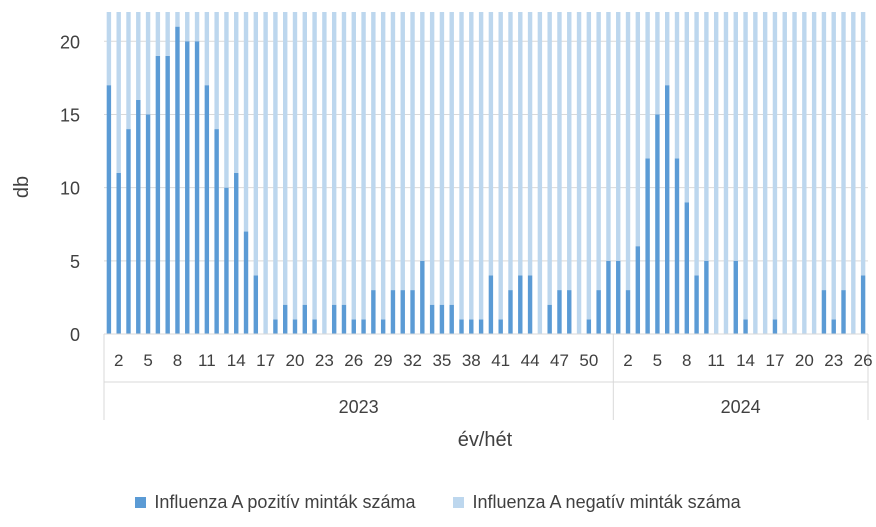 Image resolution: width=876 pixels, height=527 pixels. I want to click on x-tick-label-2024-26: 26, so click(863, 360).